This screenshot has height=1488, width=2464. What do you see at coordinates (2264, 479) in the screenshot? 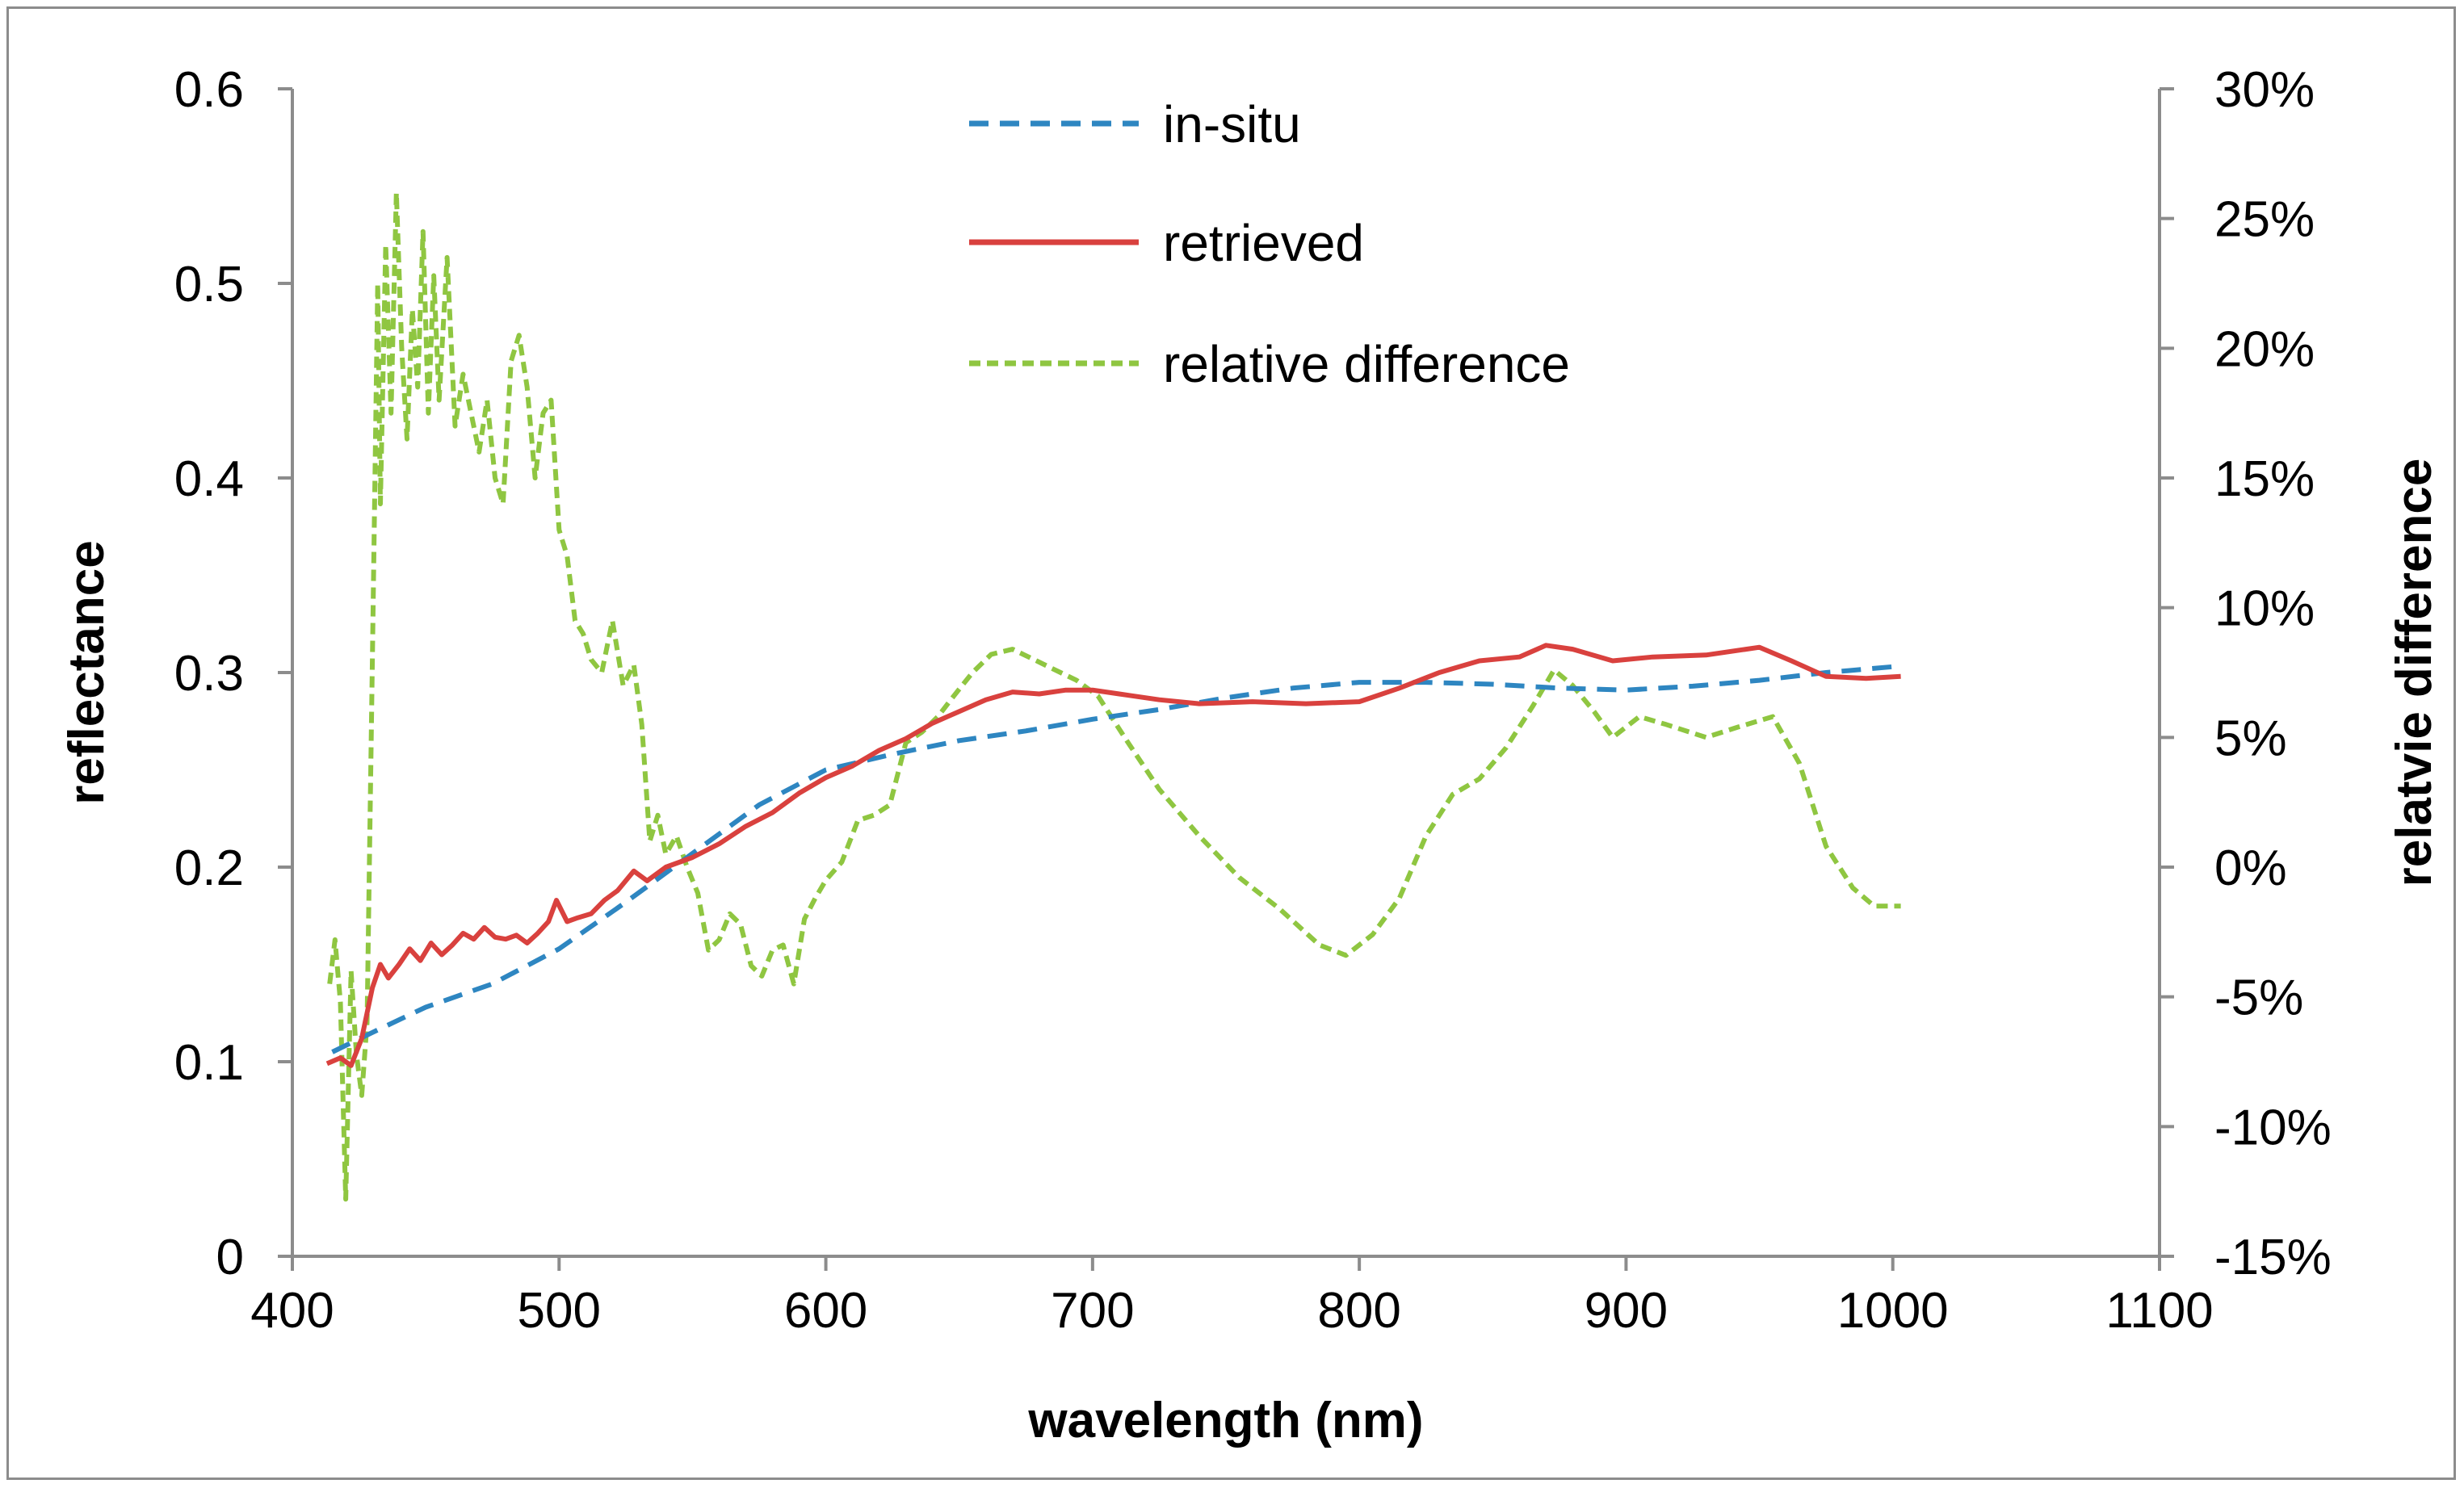
I see `y2-tick-label: 15%` at bounding box center [2264, 479].